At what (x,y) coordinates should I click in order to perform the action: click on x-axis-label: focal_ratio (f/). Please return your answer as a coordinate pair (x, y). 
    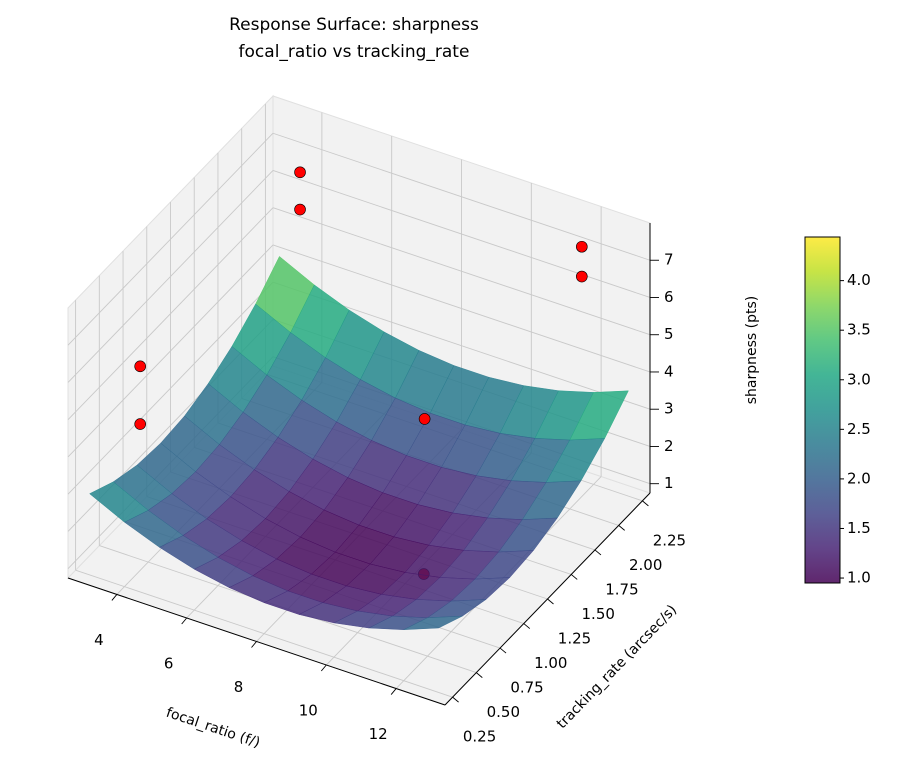
    Looking at the image, I should click on (213, 728).